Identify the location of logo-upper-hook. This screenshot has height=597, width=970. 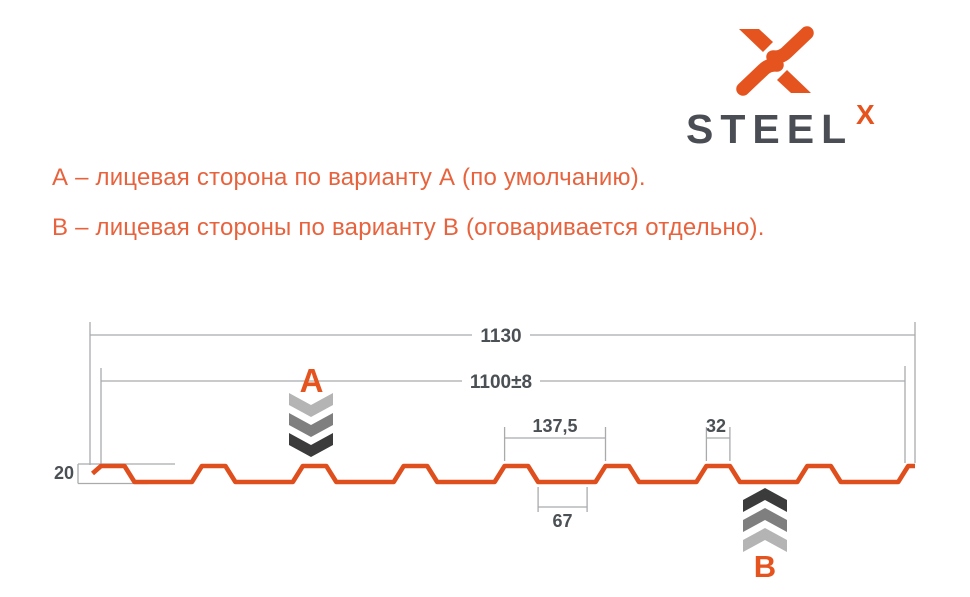
(790, 45).